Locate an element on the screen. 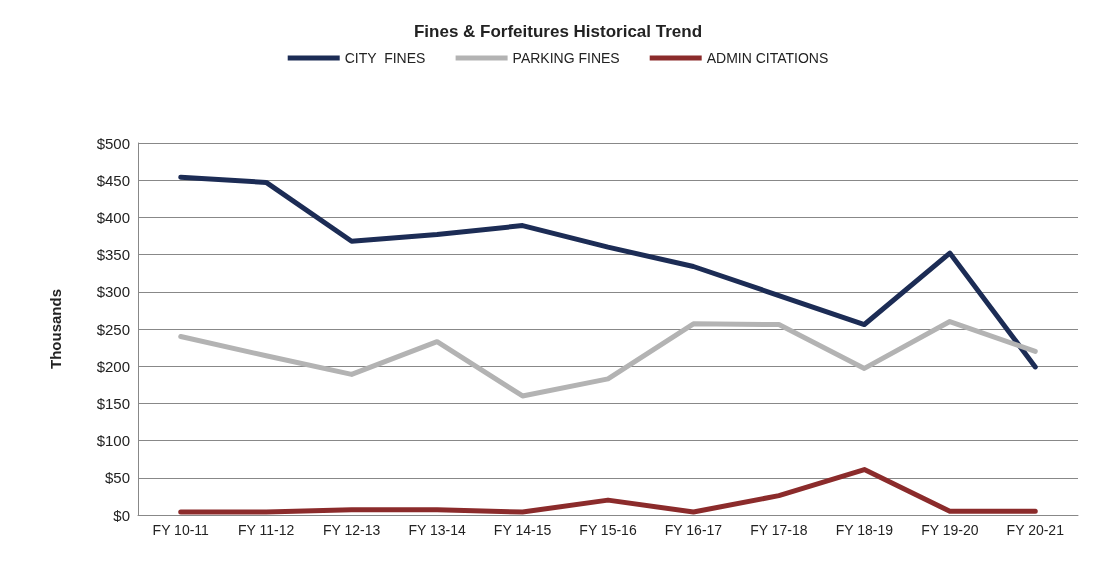 The image size is (1117, 565). x-tick-label: FY 10-11 is located at coordinates (181, 530).